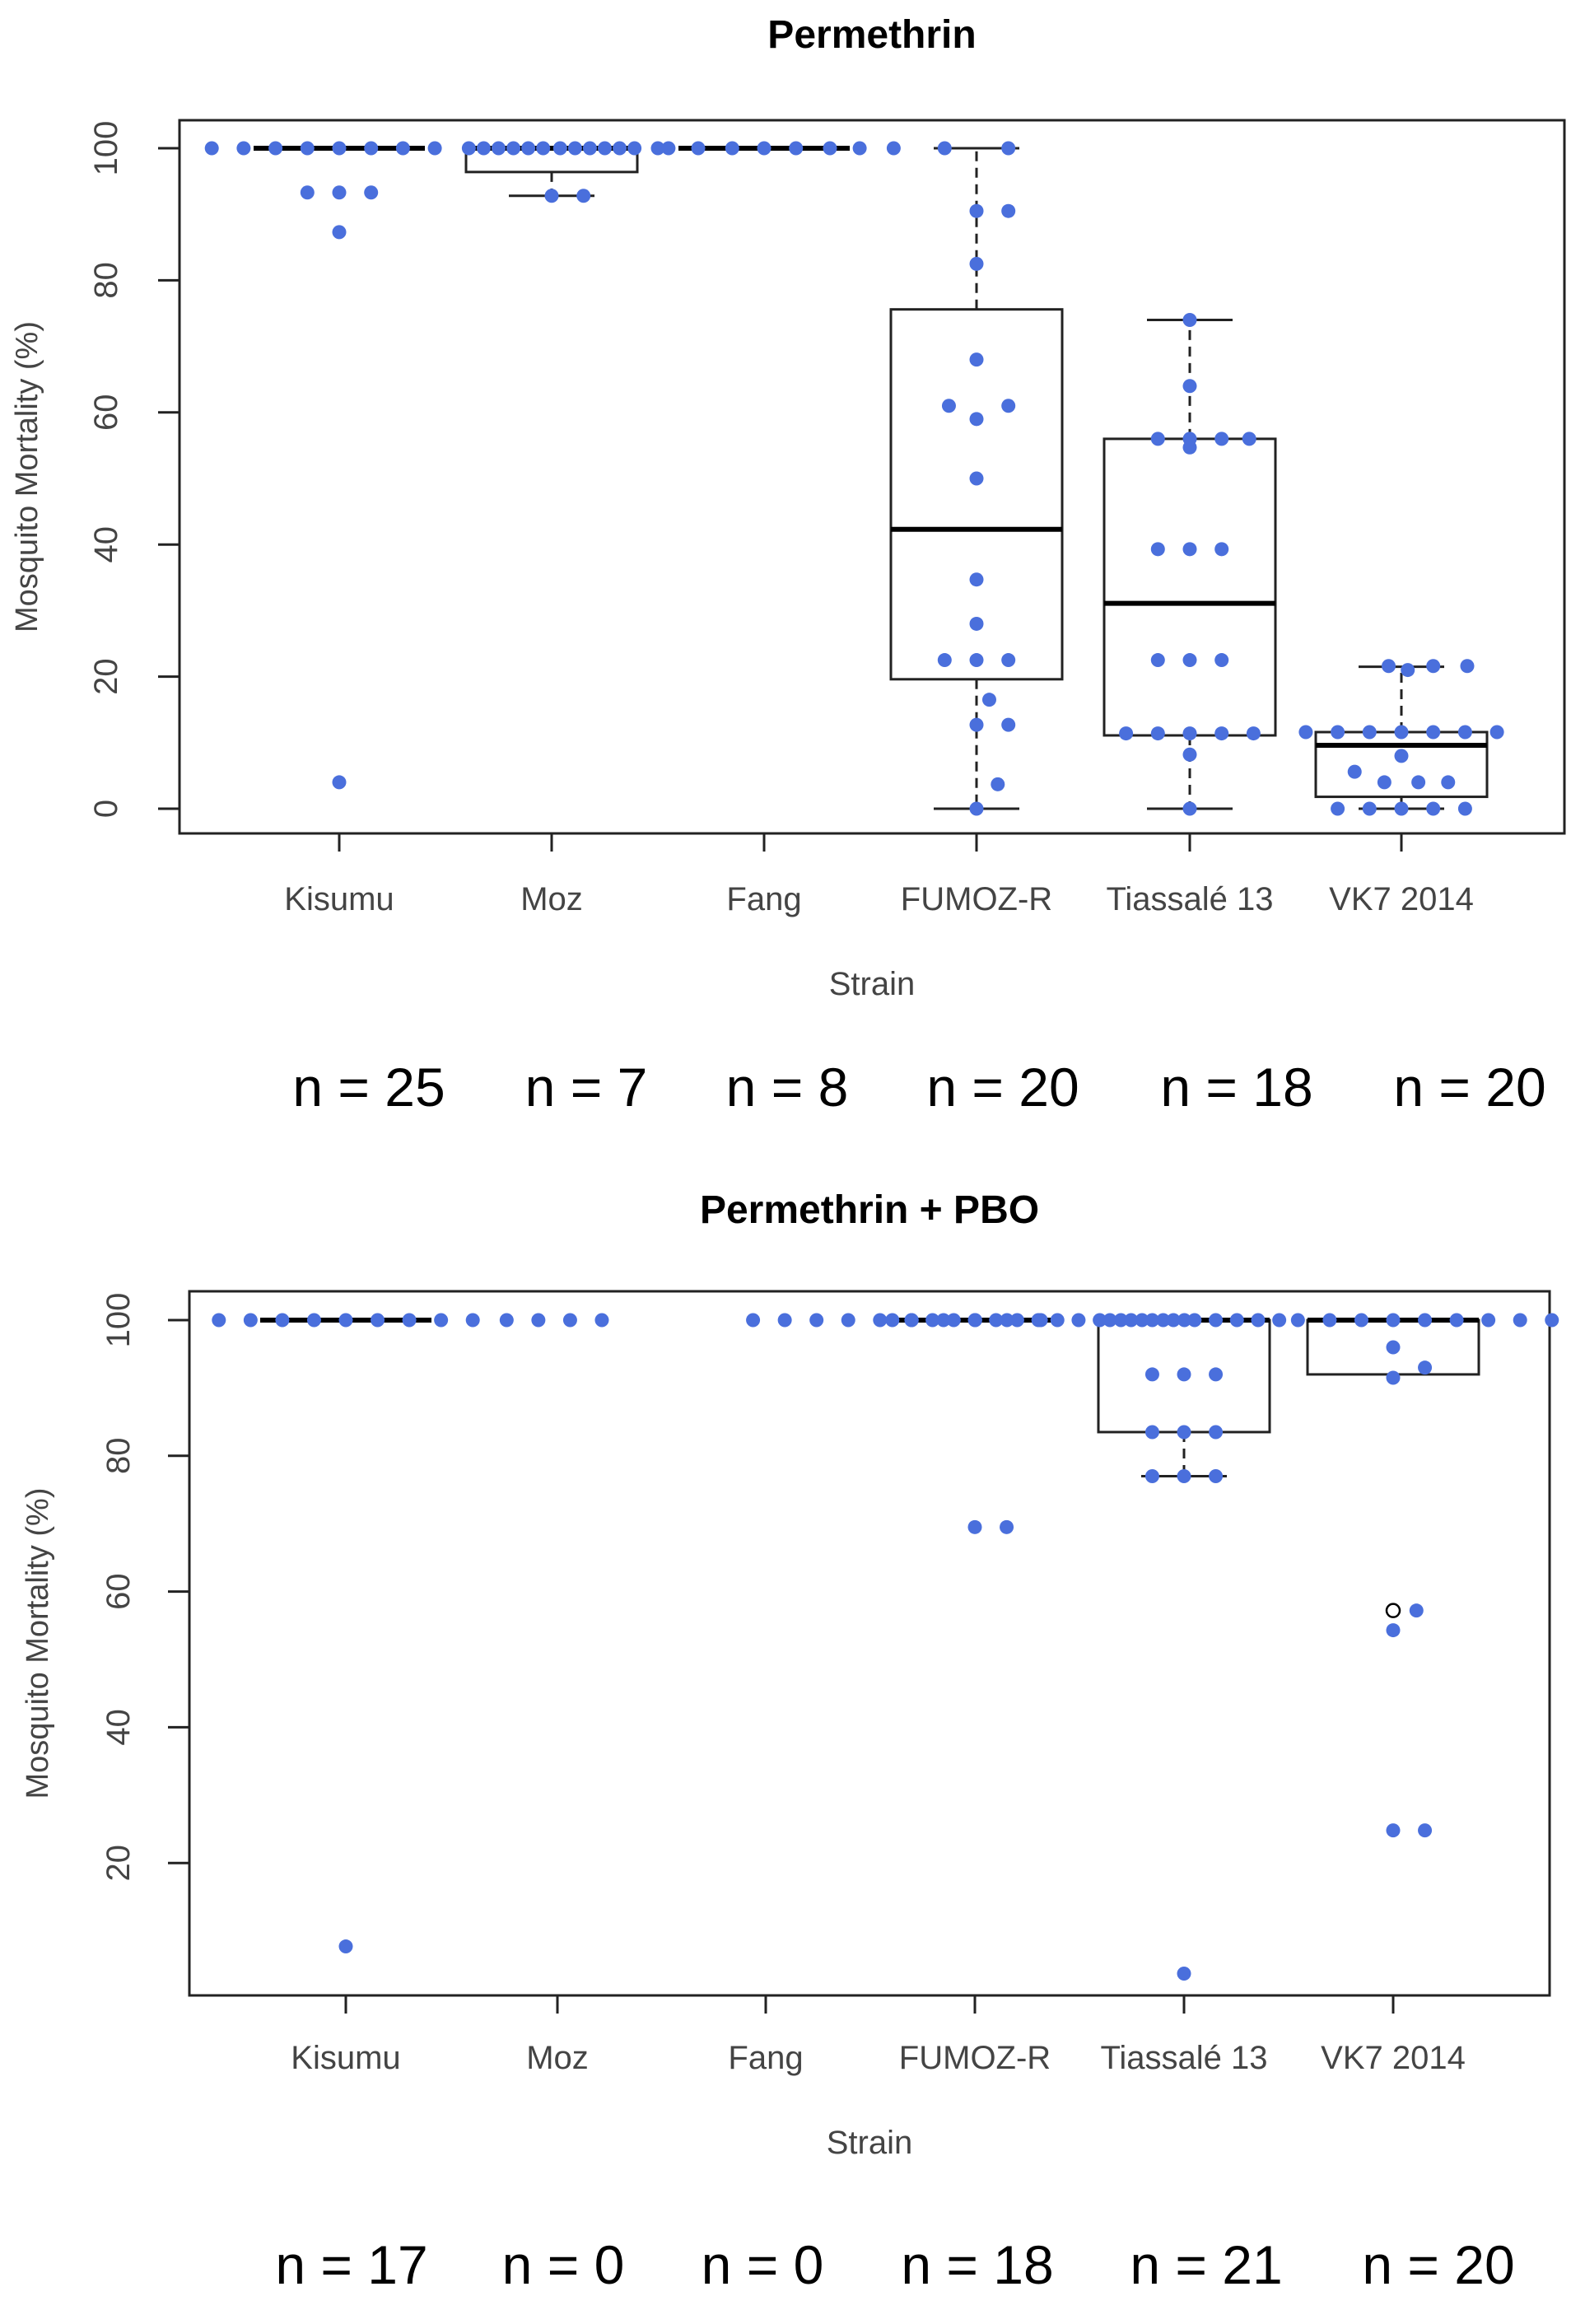 The height and width of the screenshot is (2324, 1585). What do you see at coordinates (1393, 1610) in the screenshot?
I see `outlier-point` at bounding box center [1393, 1610].